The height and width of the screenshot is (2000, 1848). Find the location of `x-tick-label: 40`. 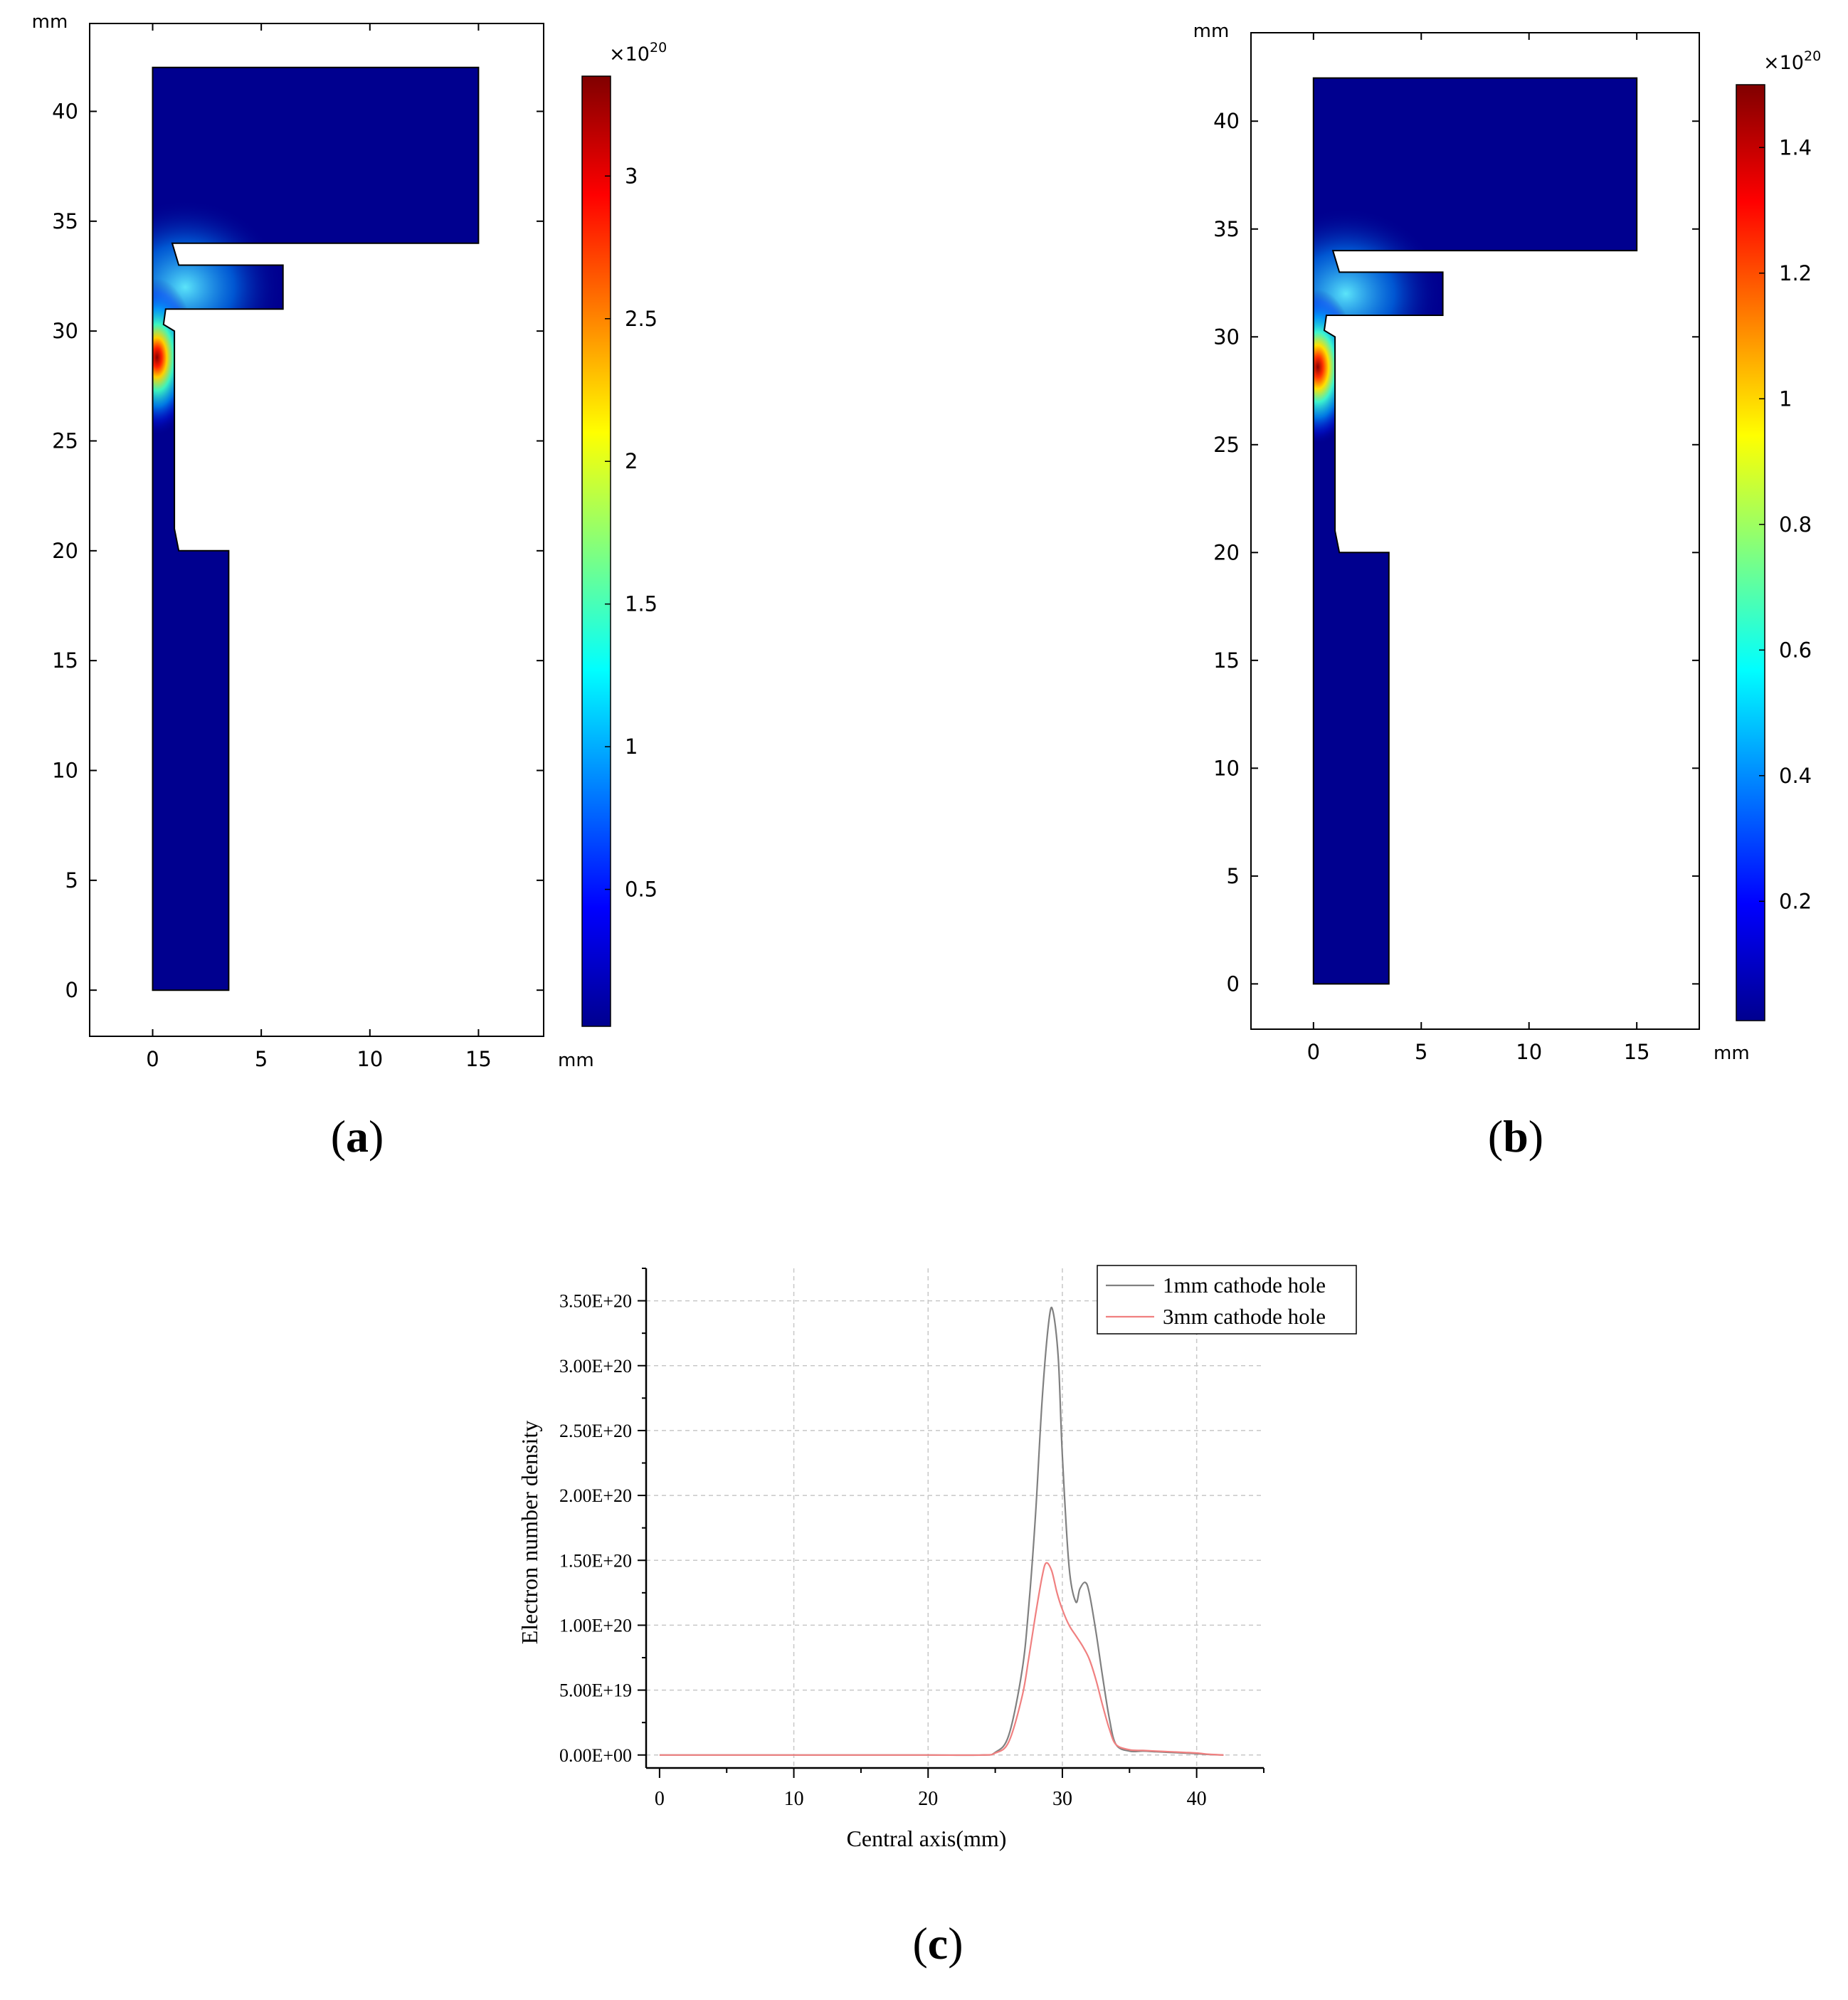

x-tick-label: 40 is located at coordinates (1197, 1799).